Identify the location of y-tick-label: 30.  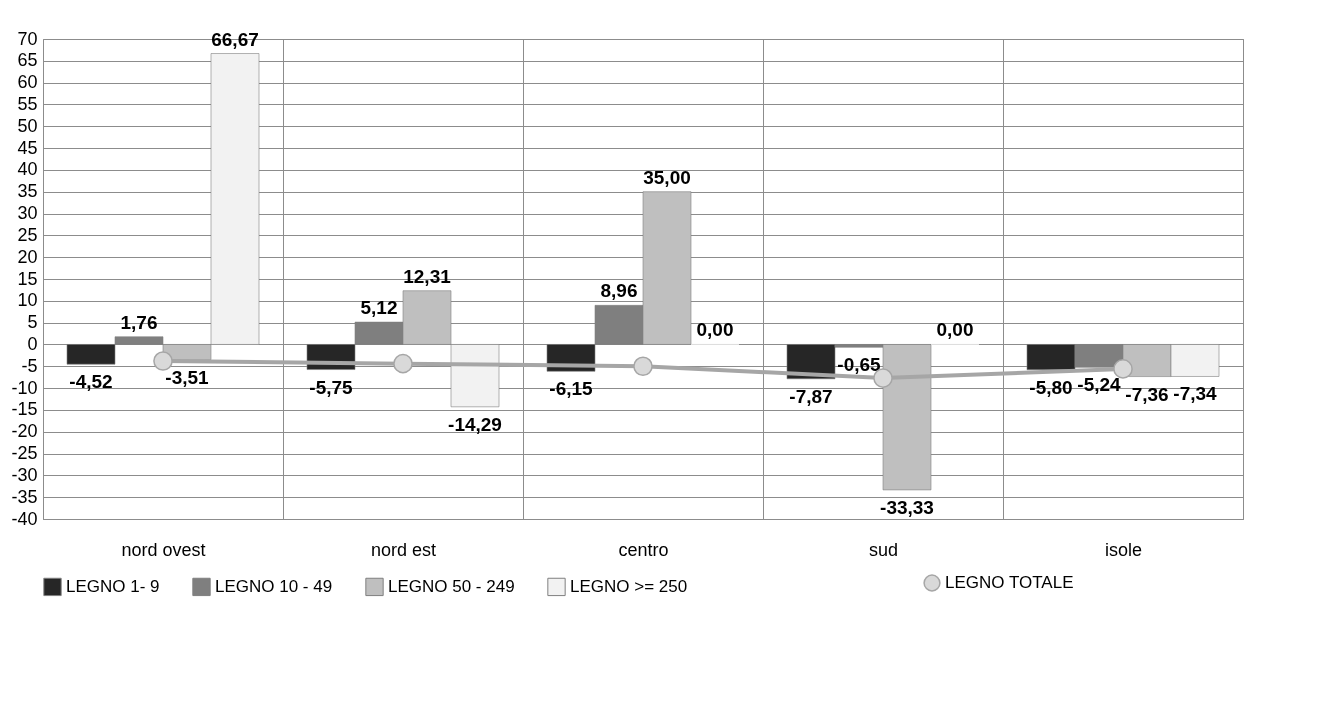
(27, 213).